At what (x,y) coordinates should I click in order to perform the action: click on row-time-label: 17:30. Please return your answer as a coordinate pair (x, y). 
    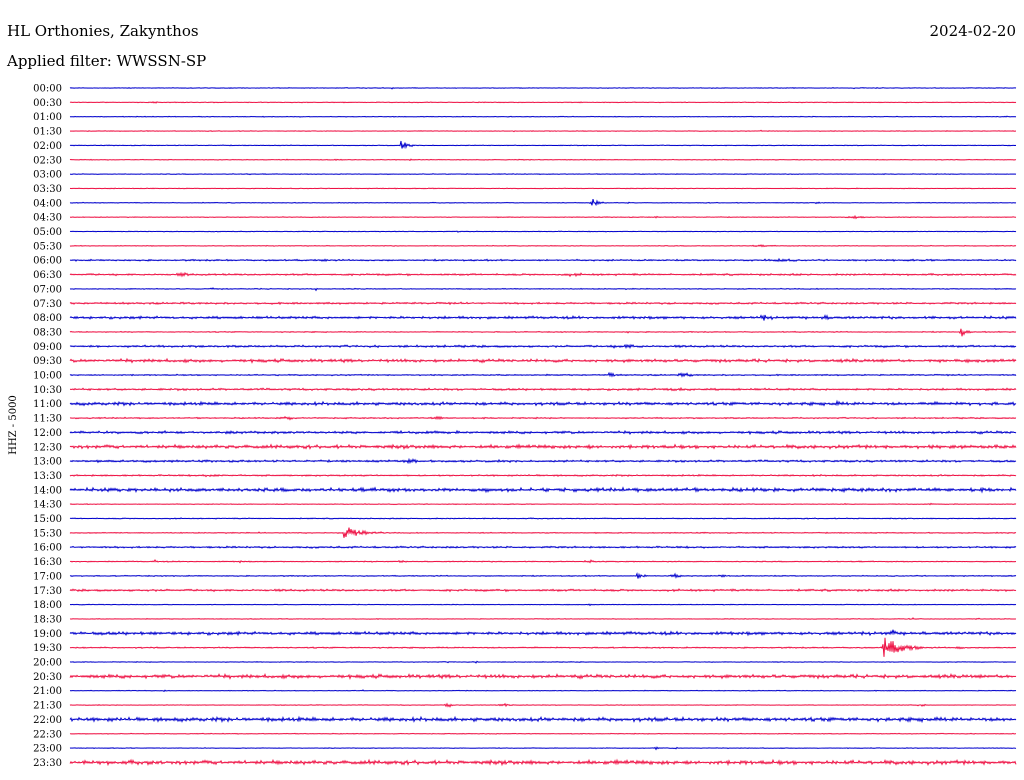
    Looking at the image, I should click on (47, 591).